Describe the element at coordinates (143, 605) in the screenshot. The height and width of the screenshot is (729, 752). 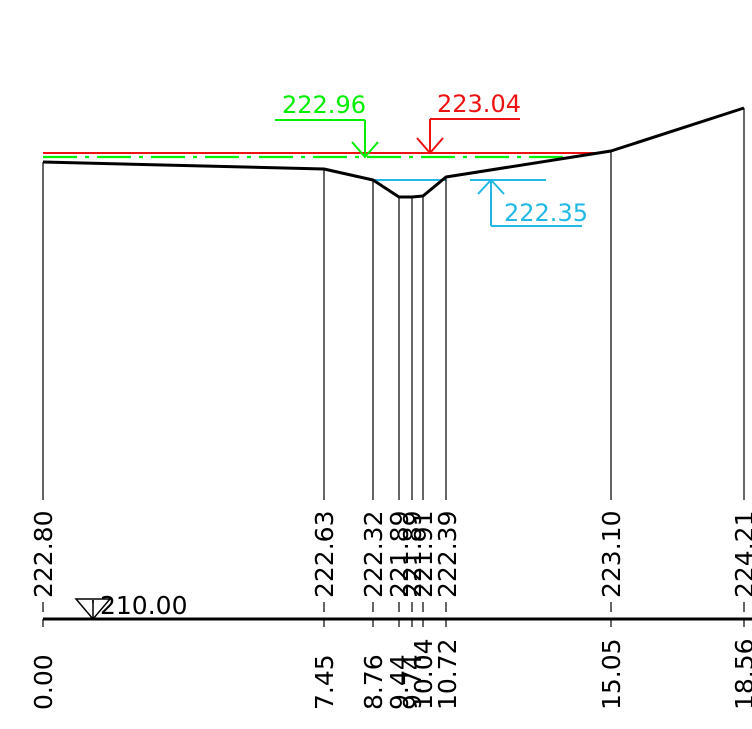
I see `datum-label: 210.00` at that location.